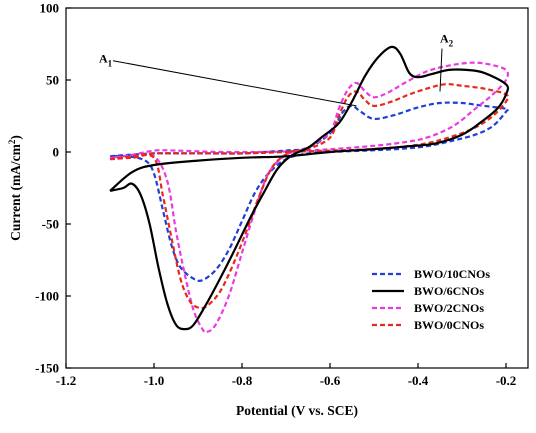 This screenshot has height=433, width=536. What do you see at coordinates (52, 80) in the screenshot?
I see `y-tick-label: 50` at bounding box center [52, 80].